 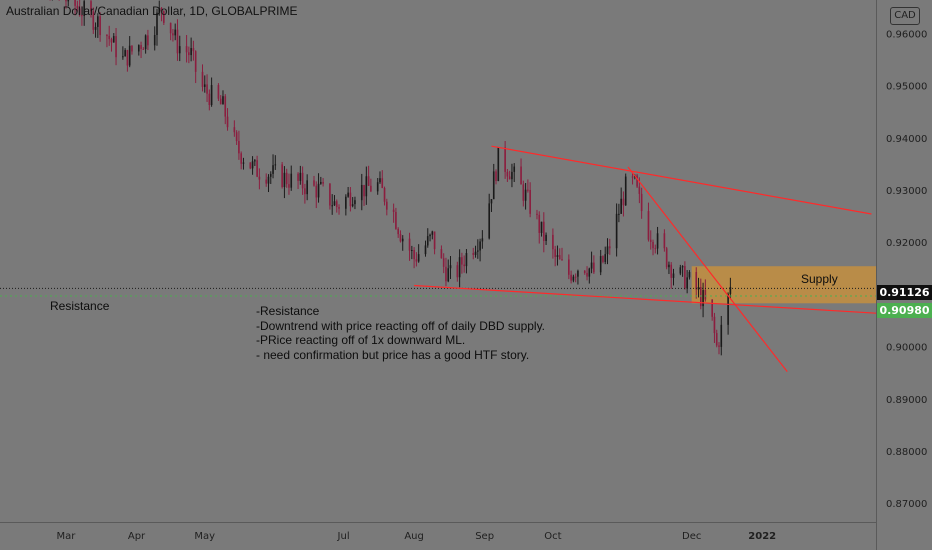 I want to click on time-axis: Mar Apr May Jul Aug Sep Oct Dec 2022, so click(x=417, y=536).